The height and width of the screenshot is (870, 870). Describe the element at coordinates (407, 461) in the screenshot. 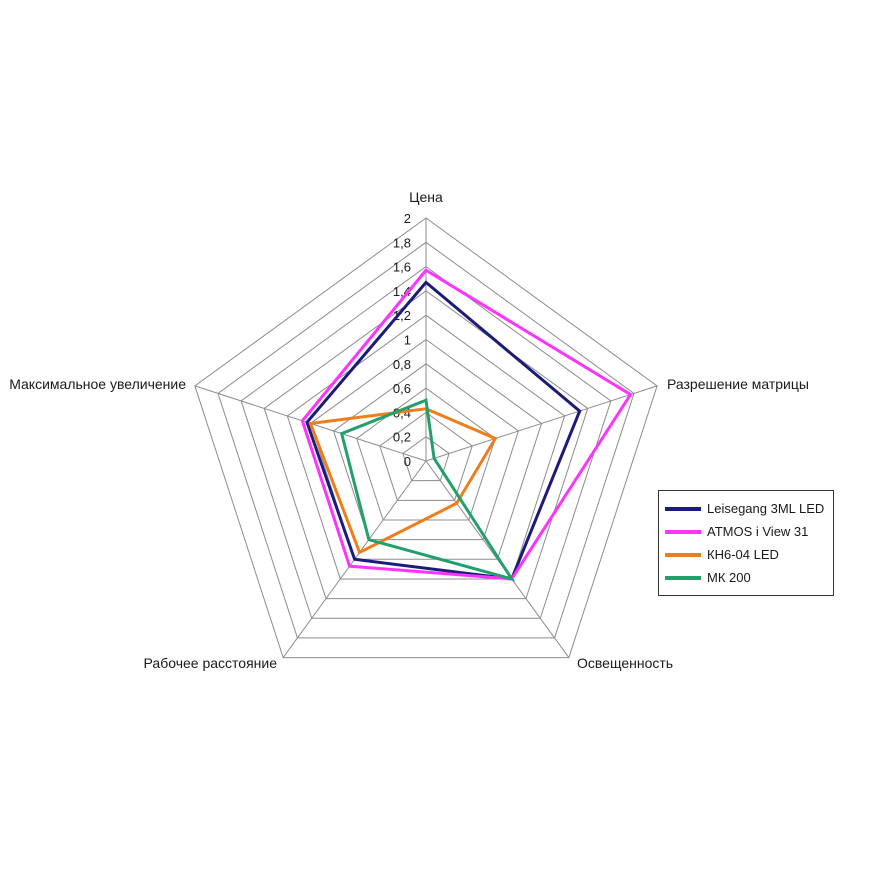

I see `tick-label: 0` at that location.